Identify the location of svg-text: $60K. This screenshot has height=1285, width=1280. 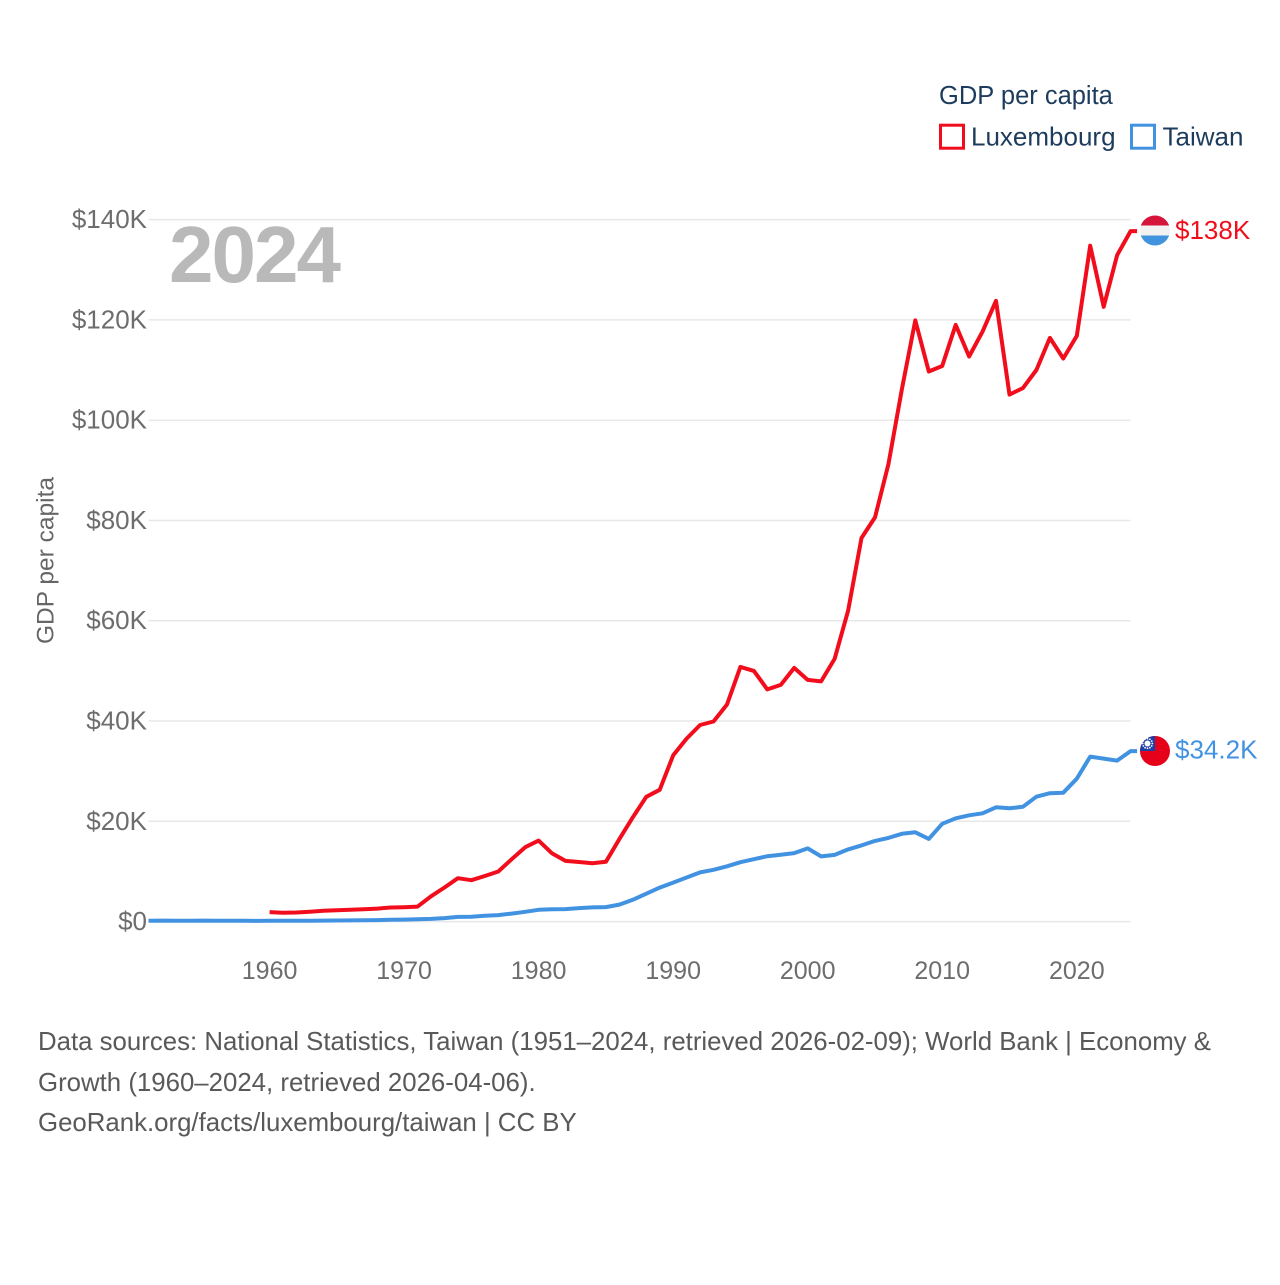
(116, 620).